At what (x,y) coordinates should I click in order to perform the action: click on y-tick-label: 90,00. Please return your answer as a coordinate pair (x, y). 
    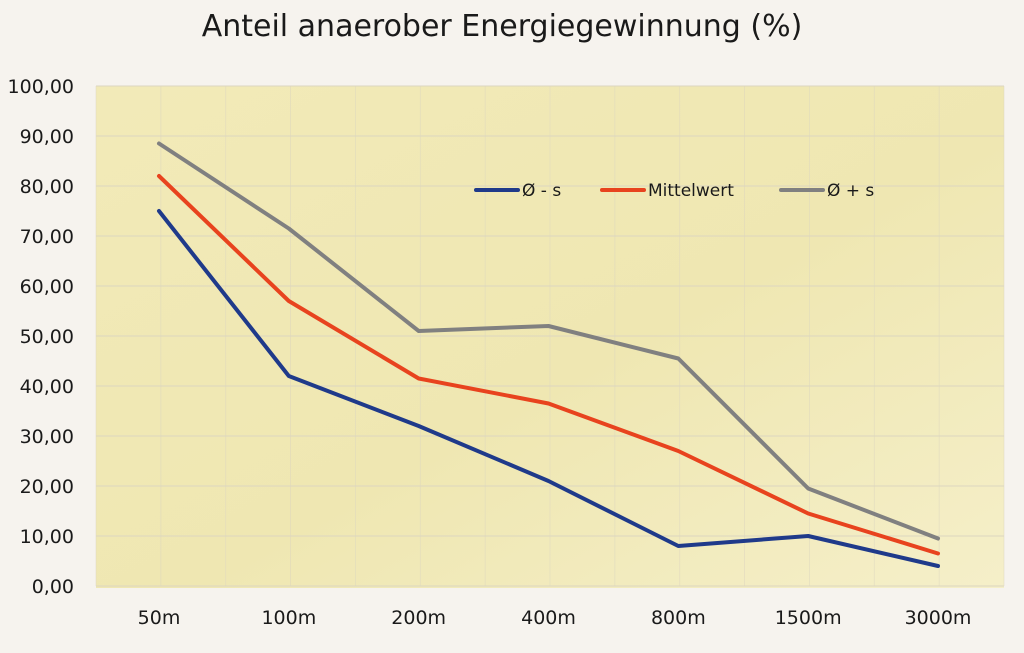
    Looking at the image, I should click on (47, 137).